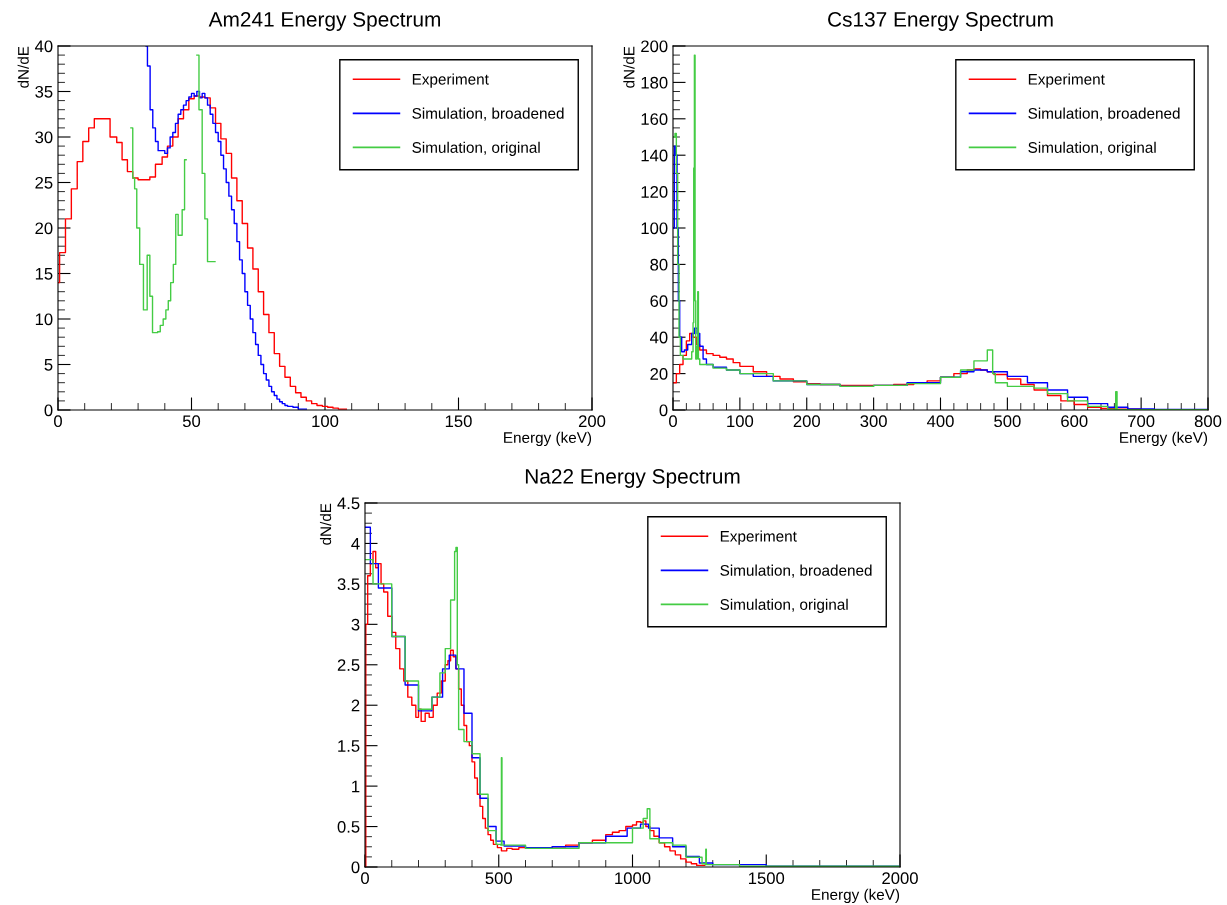  What do you see at coordinates (654, 192) in the screenshot?
I see `y-tick-label: 120` at bounding box center [654, 192].